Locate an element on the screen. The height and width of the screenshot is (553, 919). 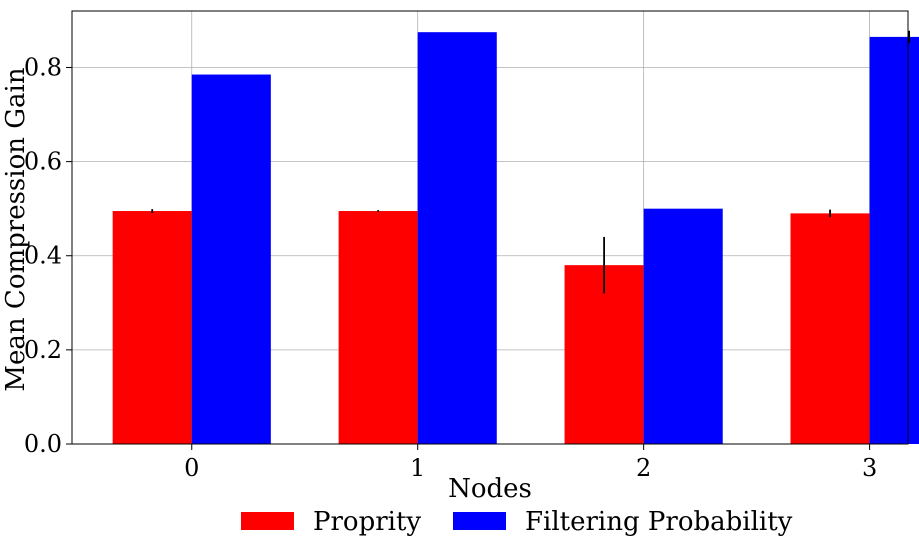
y-ticks: 0.0 0.2 0.4 0.6 0.8 is located at coordinates (48, 255).